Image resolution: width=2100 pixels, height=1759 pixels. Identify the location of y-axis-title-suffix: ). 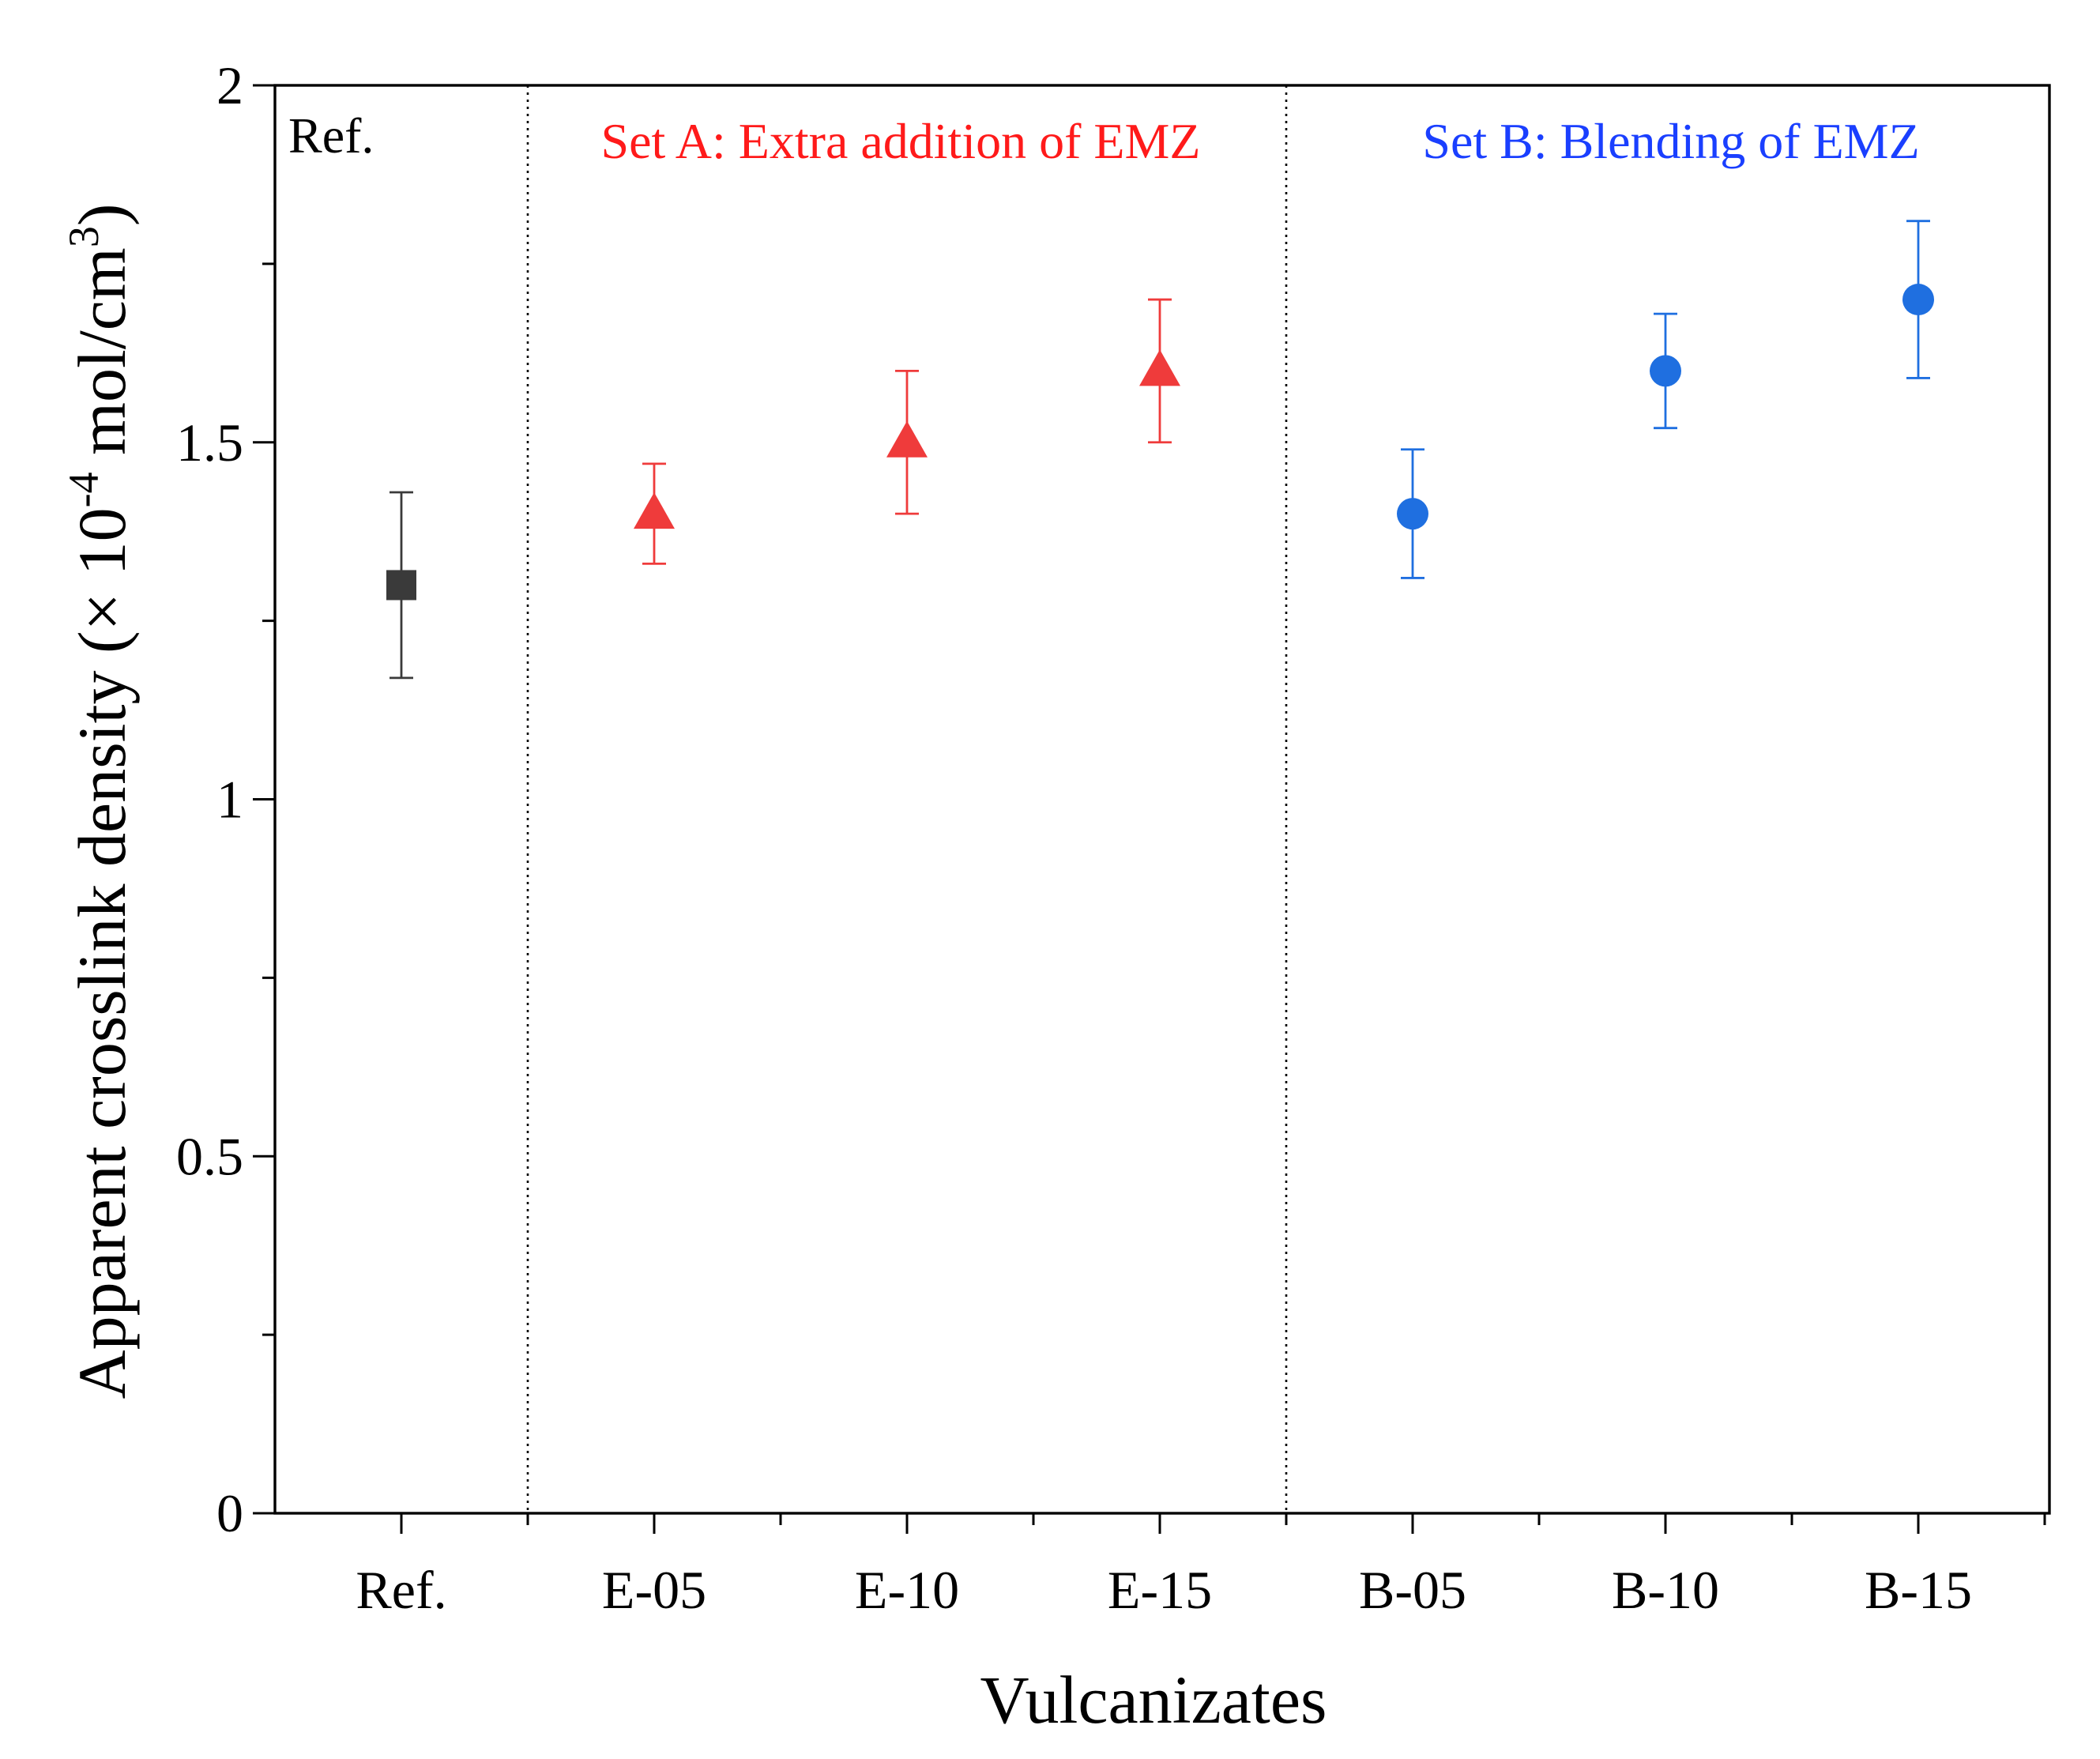
(102, 215).